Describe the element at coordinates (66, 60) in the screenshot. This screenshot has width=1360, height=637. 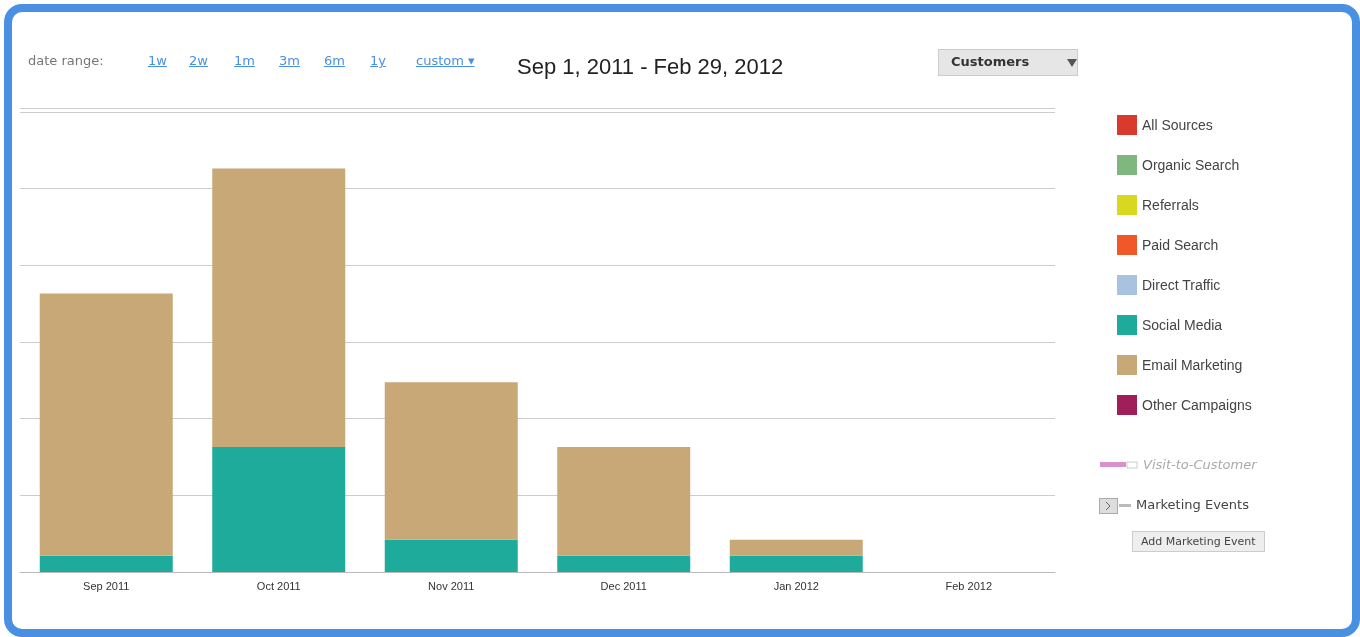
I see `text: date range:` at that location.